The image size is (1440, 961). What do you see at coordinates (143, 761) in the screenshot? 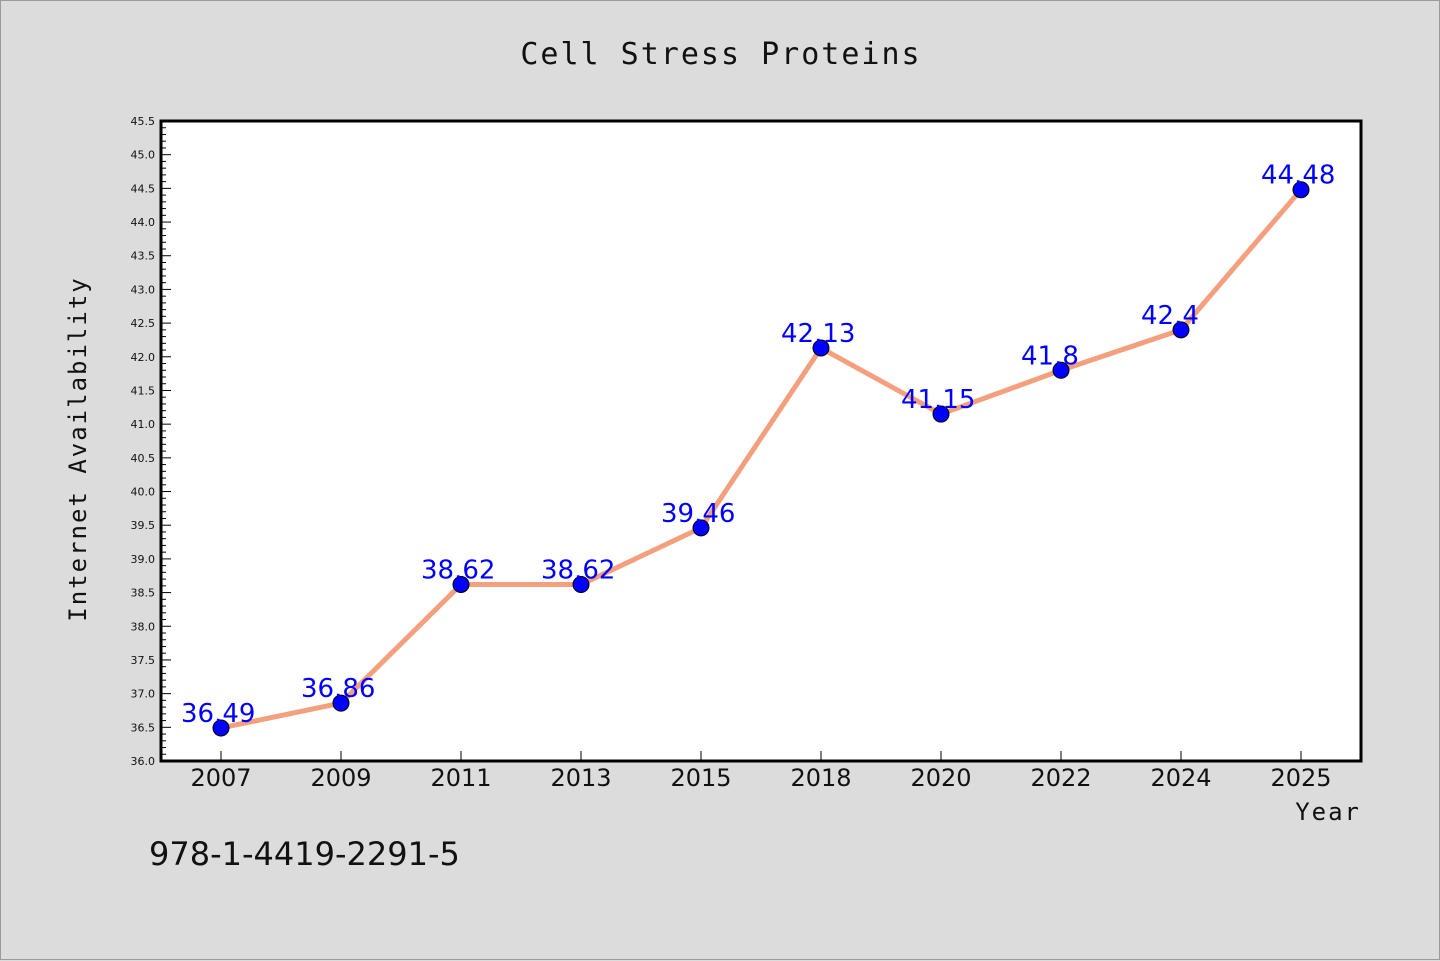
I see `y-tick-label: 36.0` at bounding box center [143, 761].